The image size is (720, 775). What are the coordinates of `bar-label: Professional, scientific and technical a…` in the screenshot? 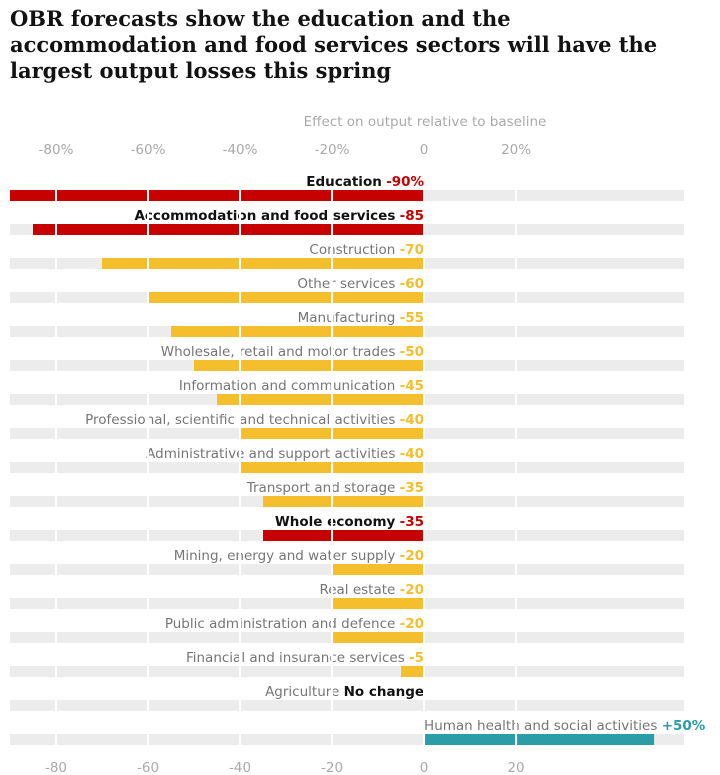 It's located at (254, 420).